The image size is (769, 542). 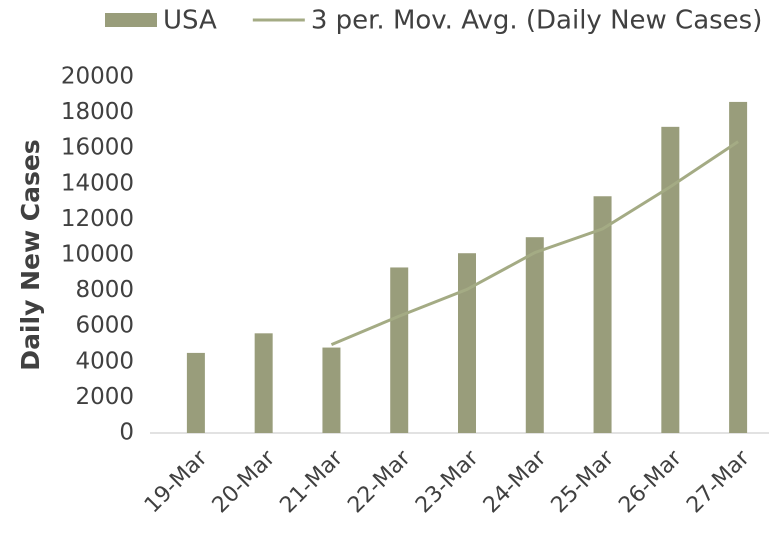 What do you see at coordinates (311, 481) in the screenshot?
I see `x-tick-label: 21-Mar` at bounding box center [311, 481].